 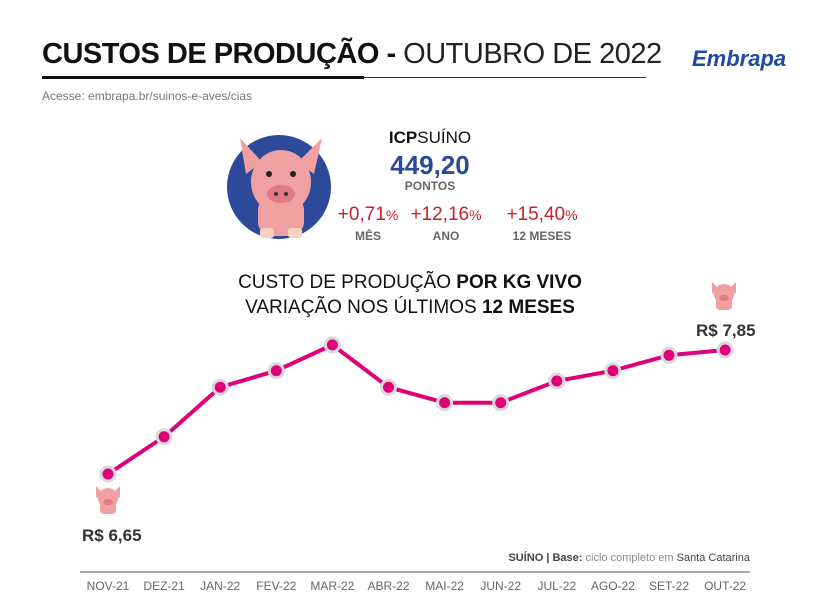 I want to click on variation-12m-label: 12 MESES, so click(x=542, y=236).